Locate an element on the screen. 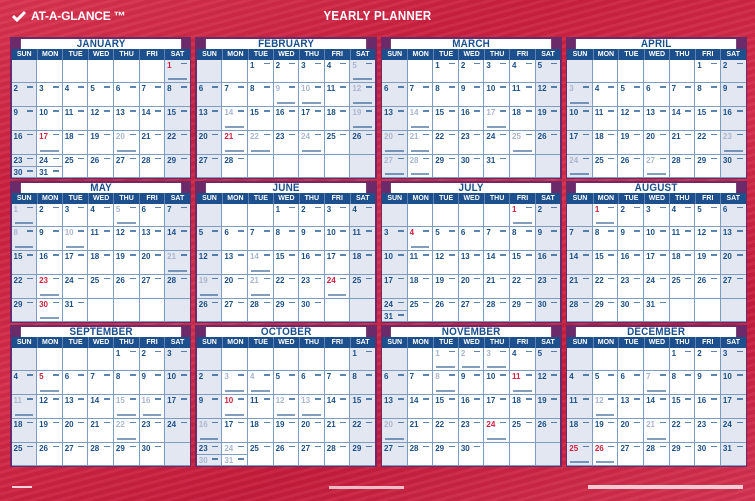 The height and width of the screenshot is (501, 755). day-cell: 20 is located at coordinates (234, 286).